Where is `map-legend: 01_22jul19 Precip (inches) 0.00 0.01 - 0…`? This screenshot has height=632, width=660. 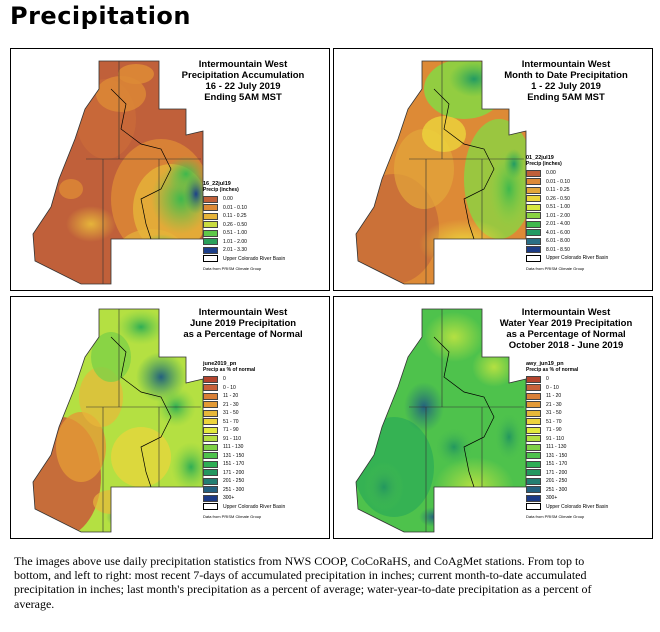 map-legend: 01_22jul19 Precip (inches) 0.00 0.01 - 0… is located at coordinates (567, 213).